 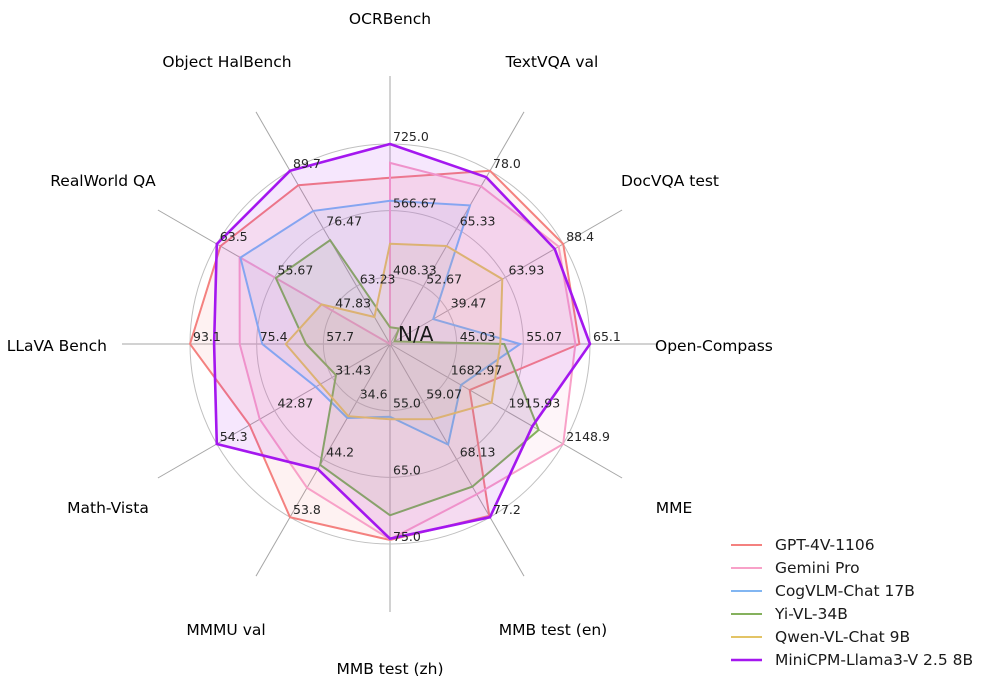 I want to click on tick-label: 42.87, so click(x=296, y=403).